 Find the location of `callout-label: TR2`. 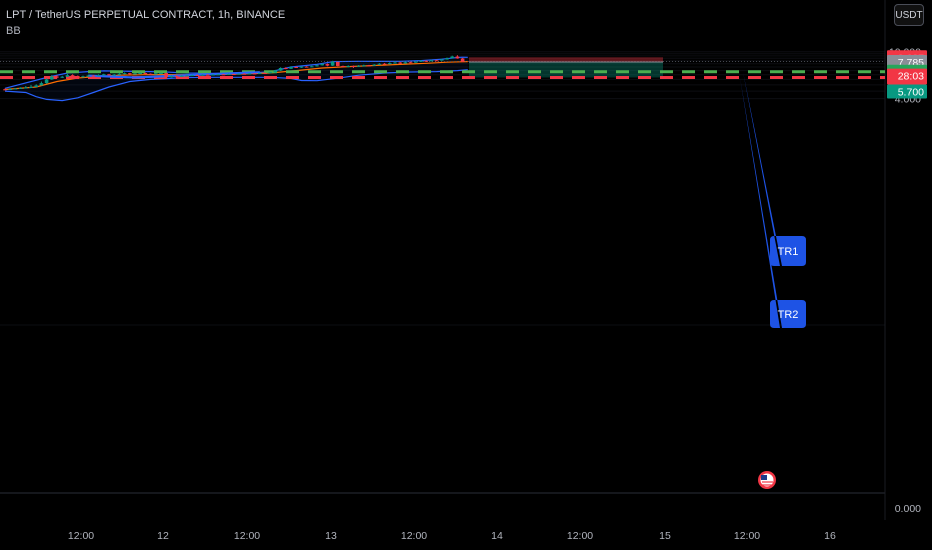

callout-label: TR2 is located at coordinates (788, 315).